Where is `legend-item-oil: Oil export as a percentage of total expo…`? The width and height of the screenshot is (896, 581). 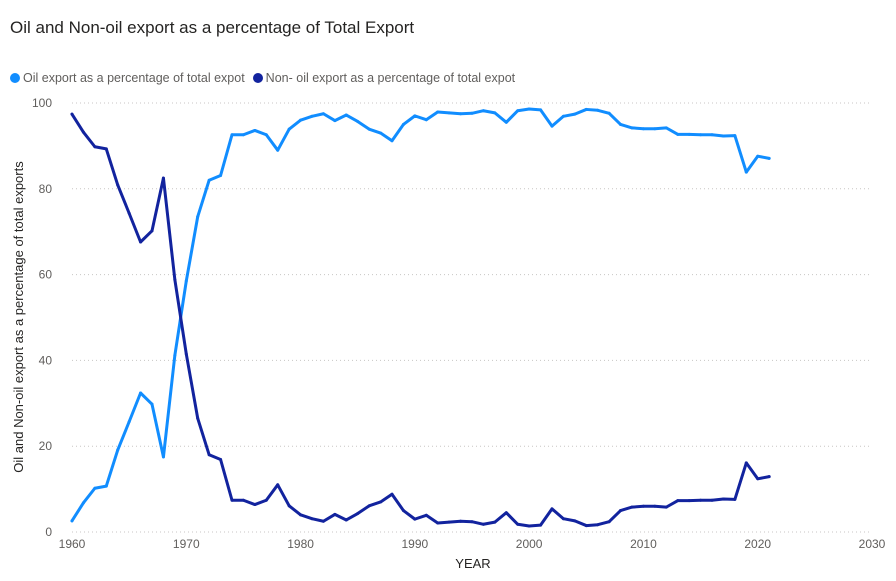 legend-item-oil: Oil export as a percentage of total expo… is located at coordinates (127, 78).